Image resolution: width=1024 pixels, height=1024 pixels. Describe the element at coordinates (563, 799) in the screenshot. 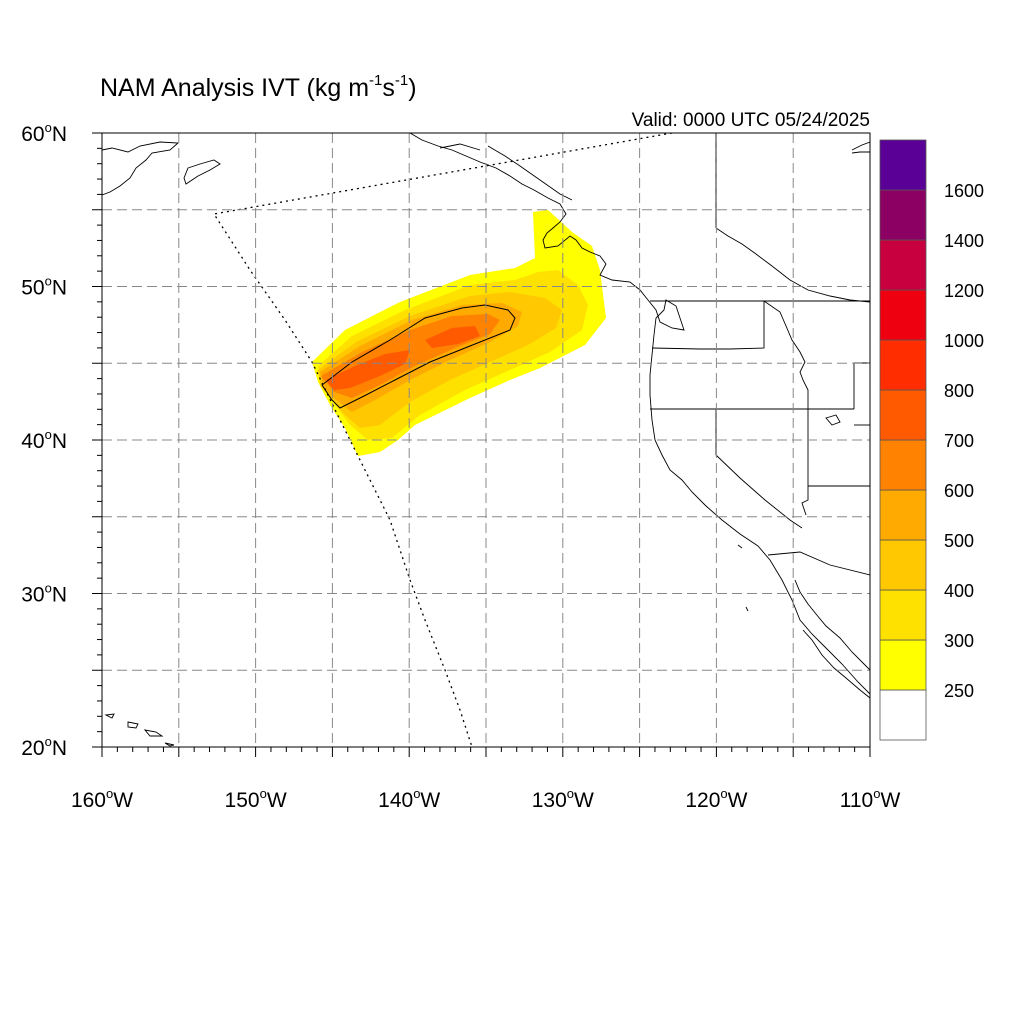

I see `lon-label: 130oW` at that location.